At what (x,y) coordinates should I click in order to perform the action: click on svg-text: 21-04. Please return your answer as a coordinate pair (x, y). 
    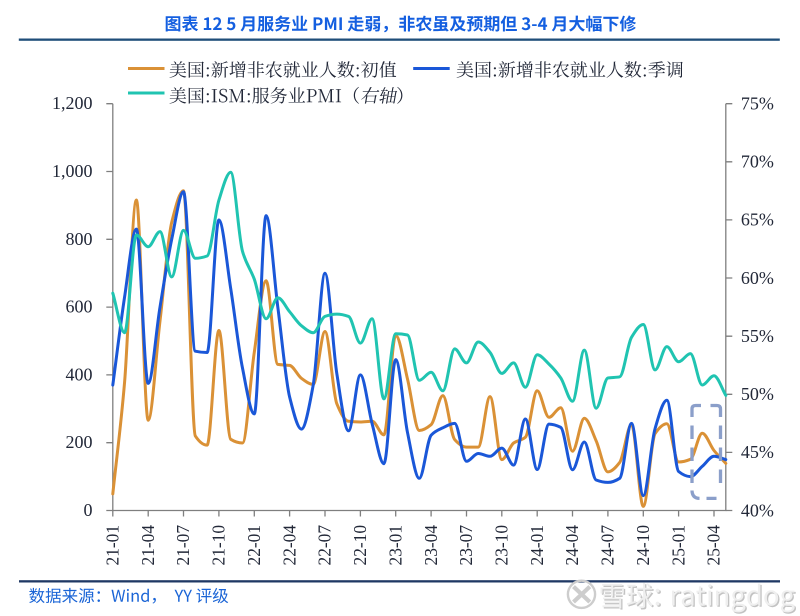
    Looking at the image, I should click on (148, 545).